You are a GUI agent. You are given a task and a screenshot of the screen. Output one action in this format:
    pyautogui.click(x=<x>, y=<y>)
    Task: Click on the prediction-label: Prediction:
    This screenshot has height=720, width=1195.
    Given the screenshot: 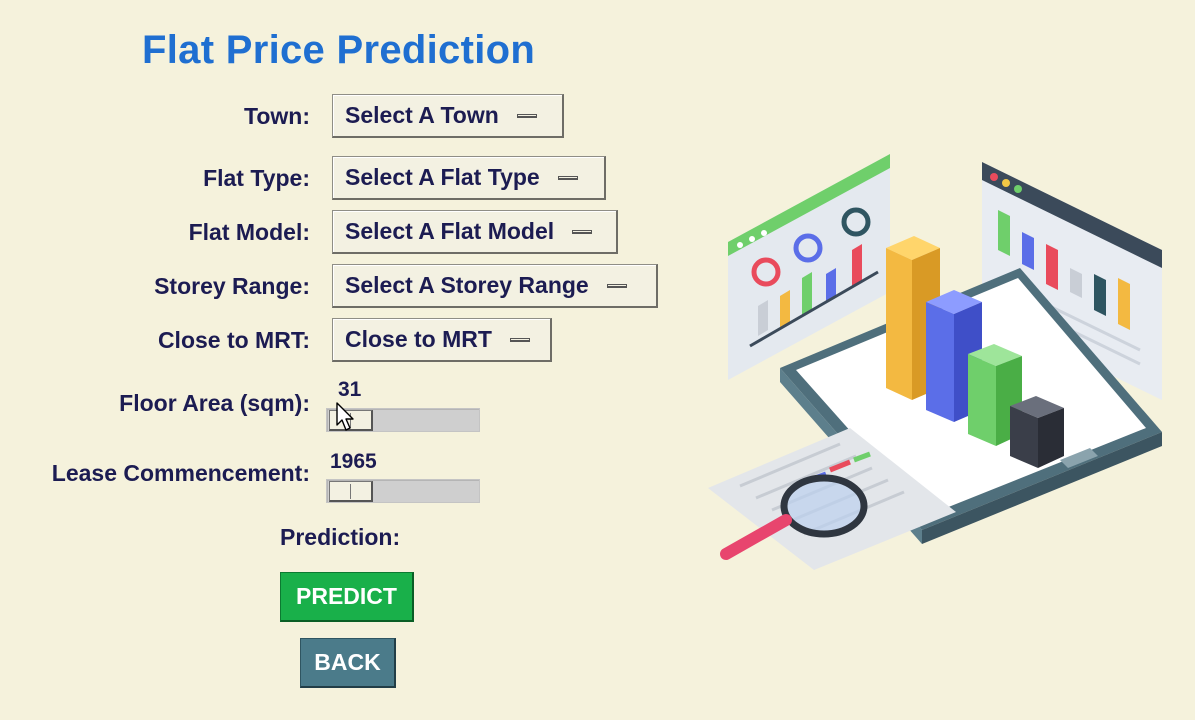 What is the action you would take?
    pyautogui.click(x=340, y=537)
    